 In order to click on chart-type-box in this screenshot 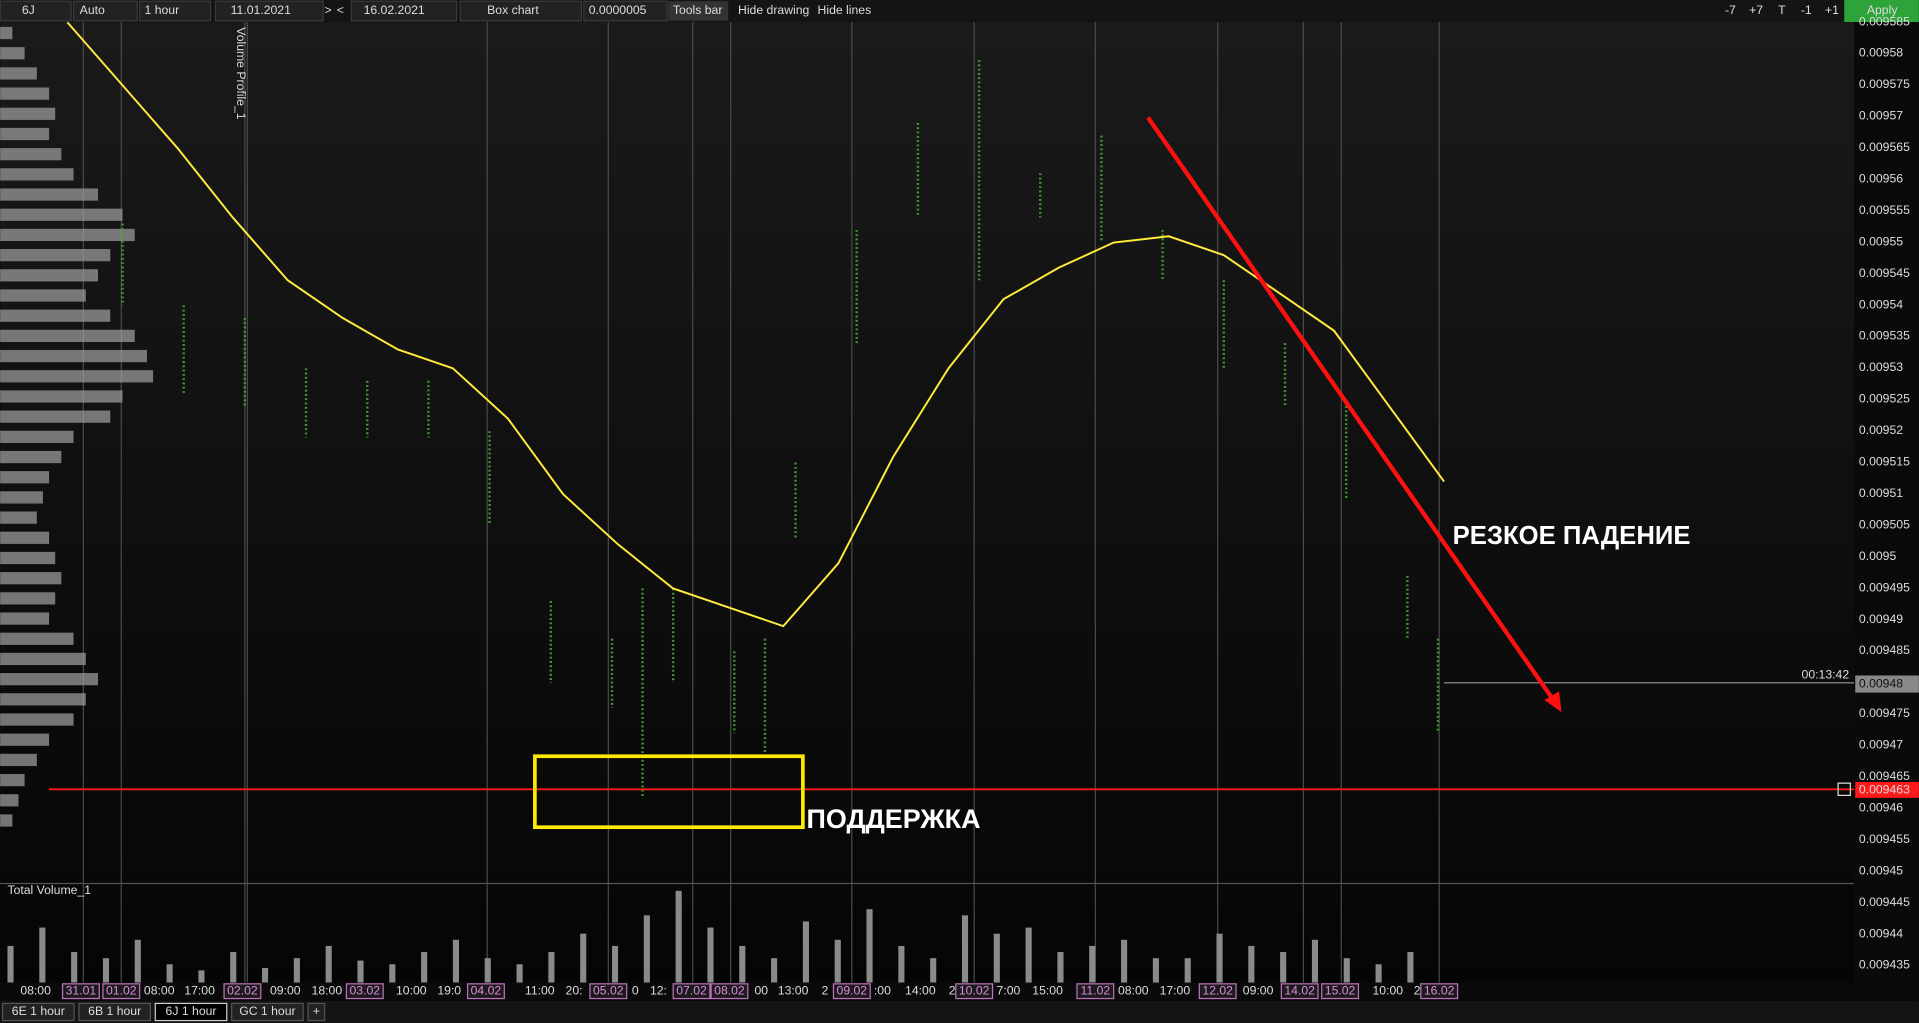, I will do `click(520, 11)`.